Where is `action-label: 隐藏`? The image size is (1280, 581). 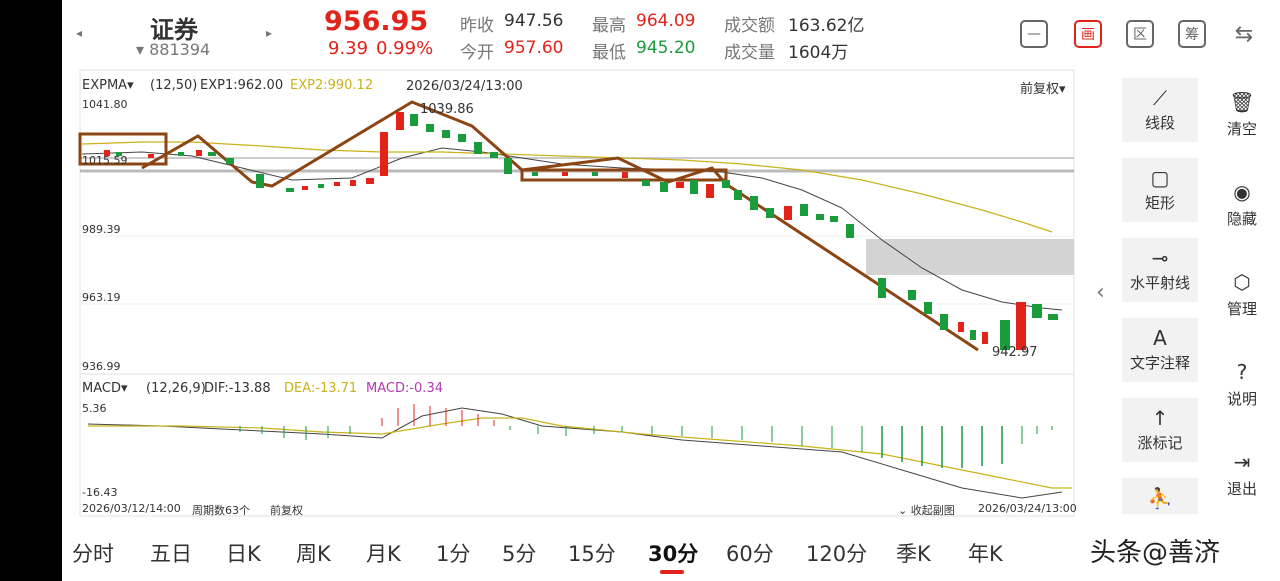
action-label: 隐藏 is located at coordinates (1241, 219).